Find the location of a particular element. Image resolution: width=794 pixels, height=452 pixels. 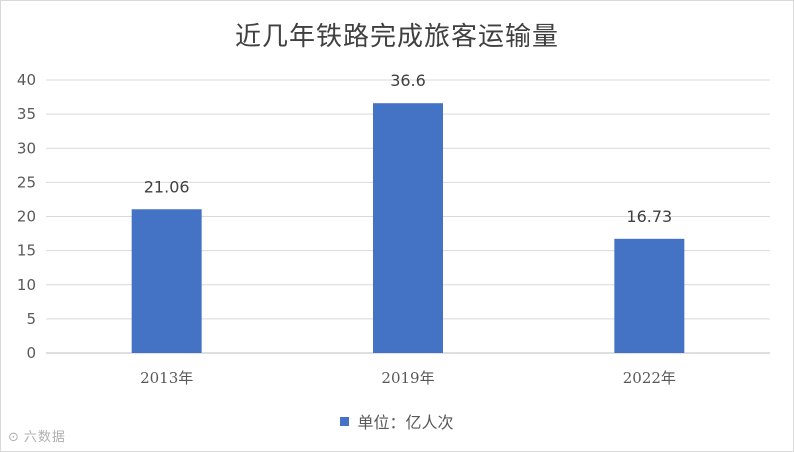

y-tick-label: 5 is located at coordinates (31, 319).